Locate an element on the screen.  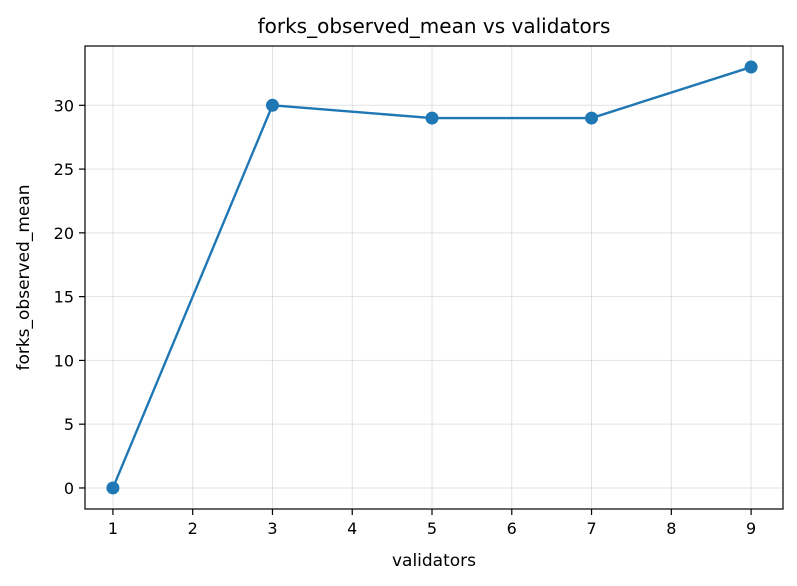
x-tick-label: 2 is located at coordinates (193, 528).